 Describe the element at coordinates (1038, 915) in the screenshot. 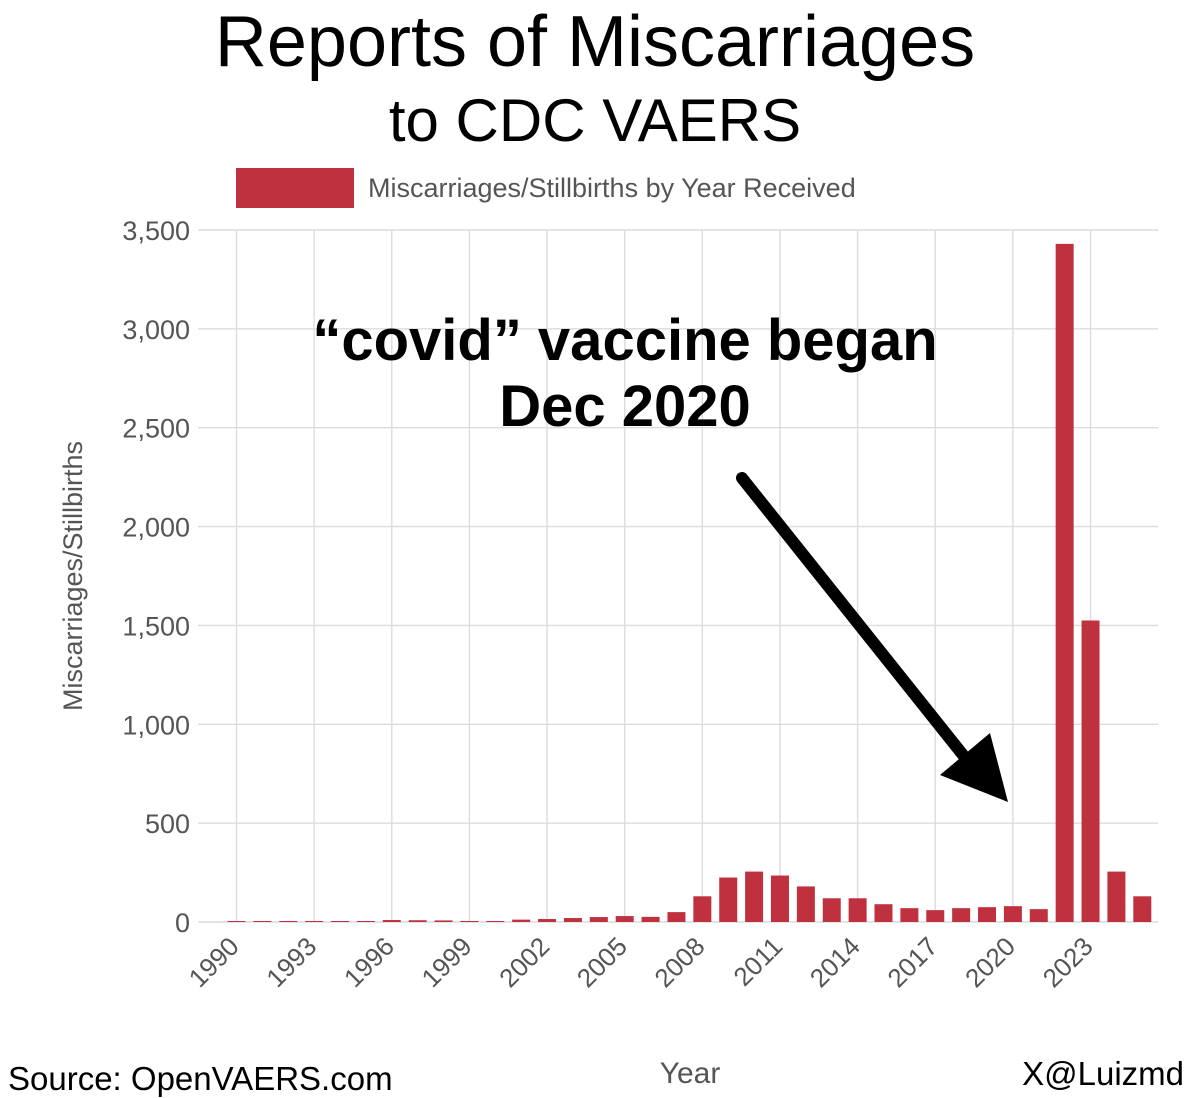

I see `bar-2021` at that location.